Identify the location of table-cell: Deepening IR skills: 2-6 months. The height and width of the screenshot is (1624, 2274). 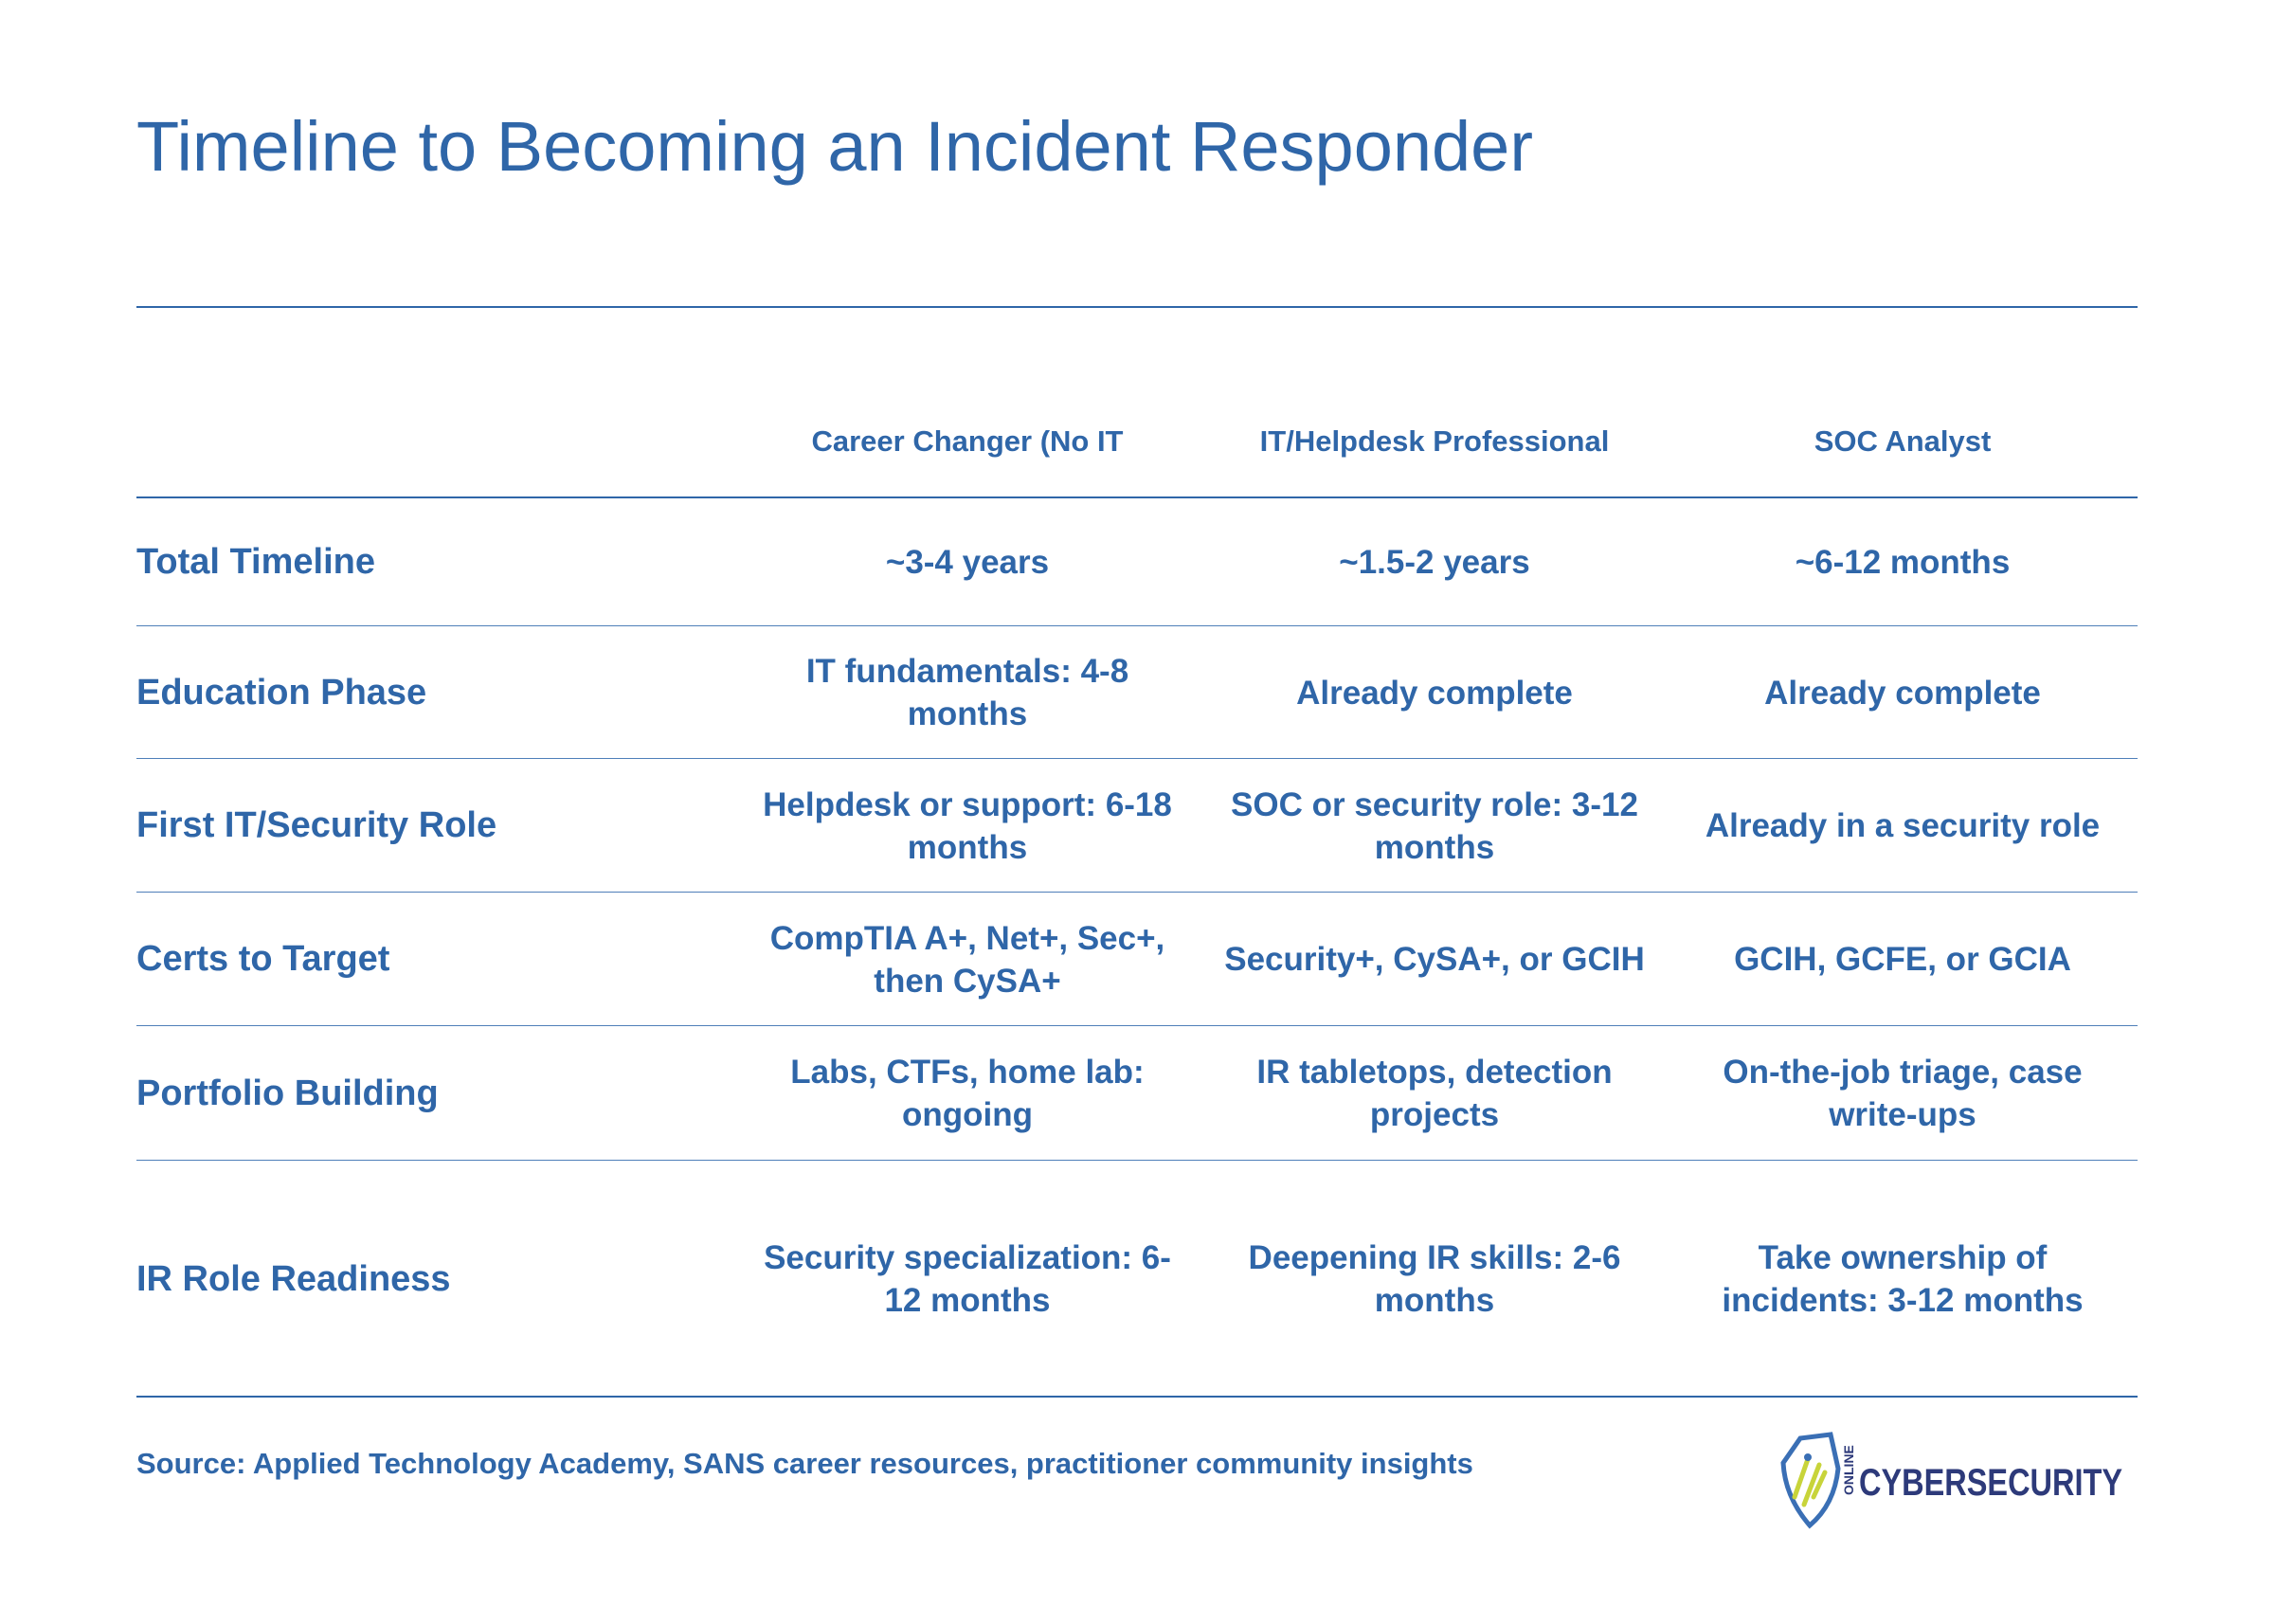
(1434, 1279).